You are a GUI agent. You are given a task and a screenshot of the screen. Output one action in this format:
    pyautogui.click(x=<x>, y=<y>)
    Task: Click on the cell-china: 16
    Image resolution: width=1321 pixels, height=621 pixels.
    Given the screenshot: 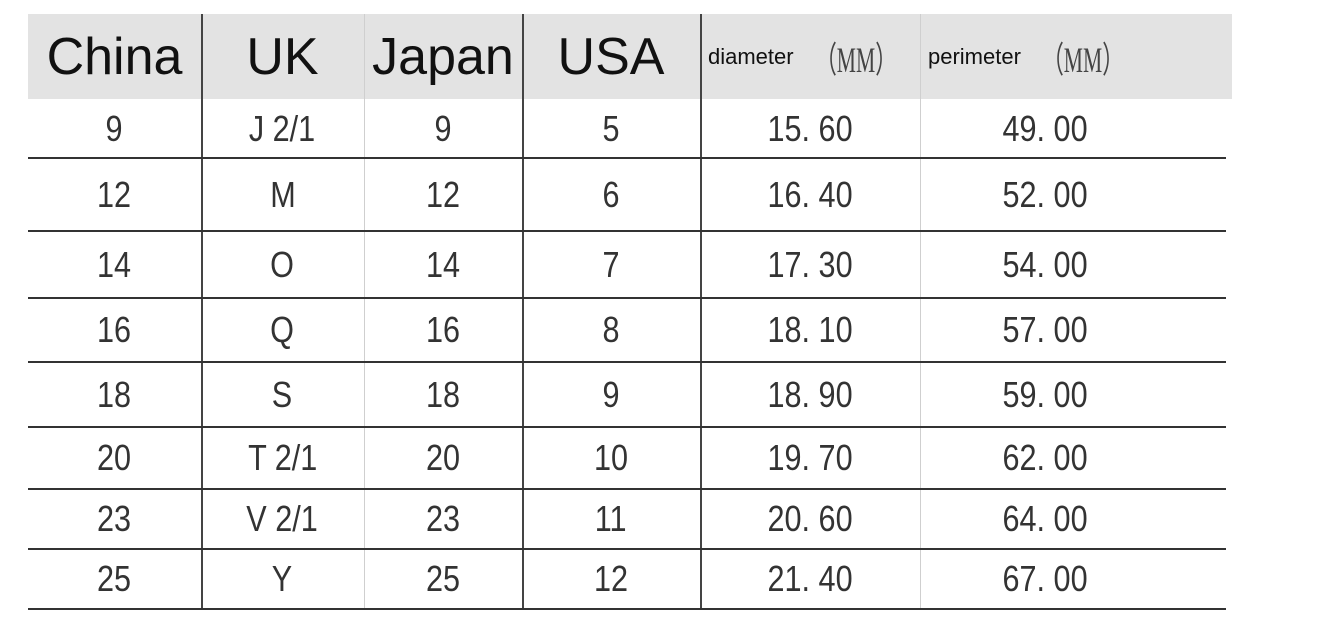 What is the action you would take?
    pyautogui.click(x=114, y=330)
    